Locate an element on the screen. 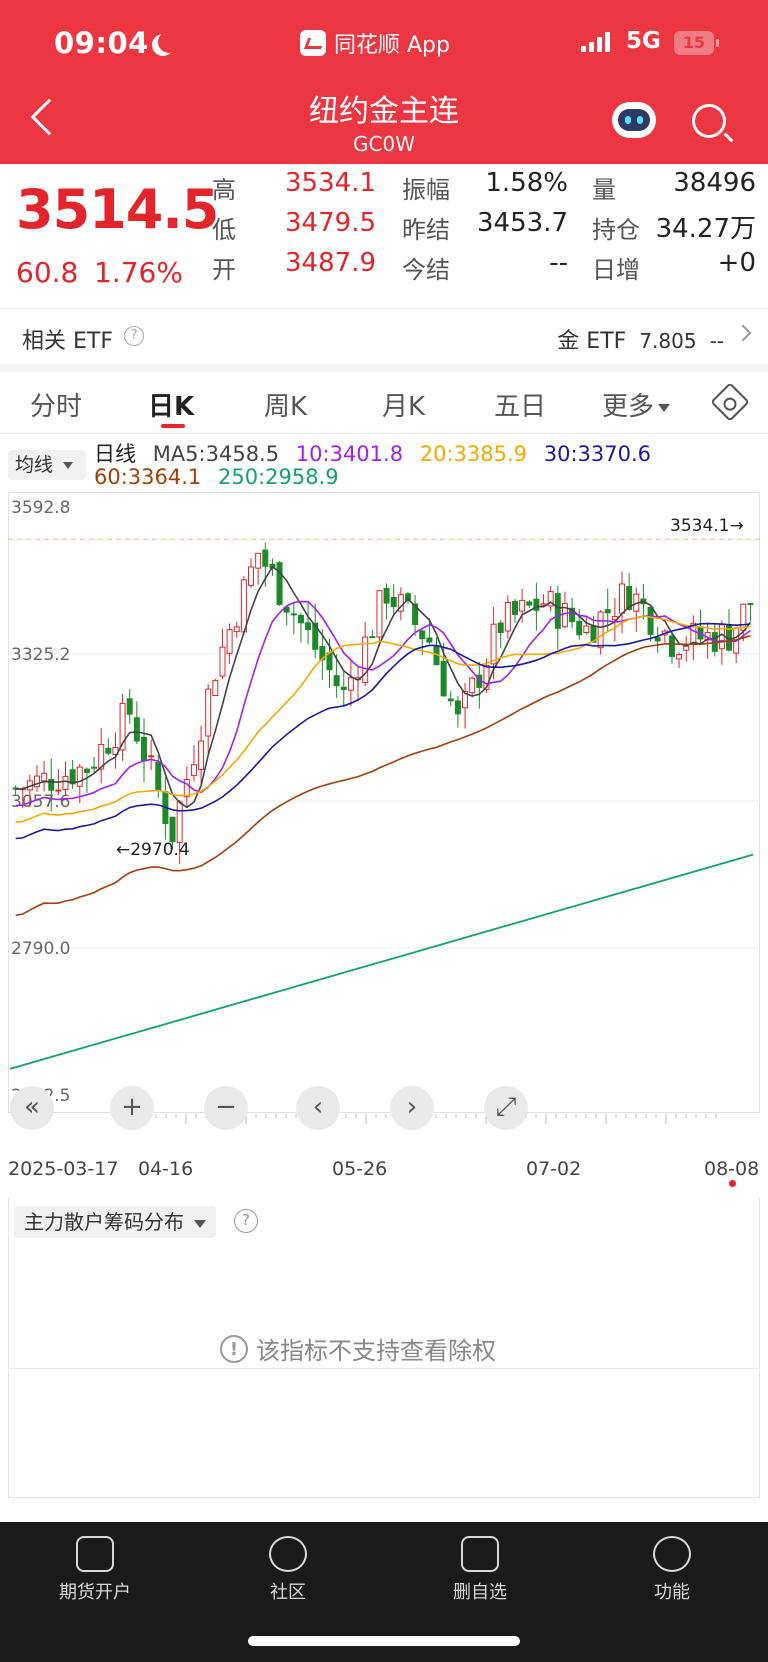 The height and width of the screenshot is (1662, 768). chip-indicator-selector: 主力散户筹码分布 is located at coordinates (115, 1222).